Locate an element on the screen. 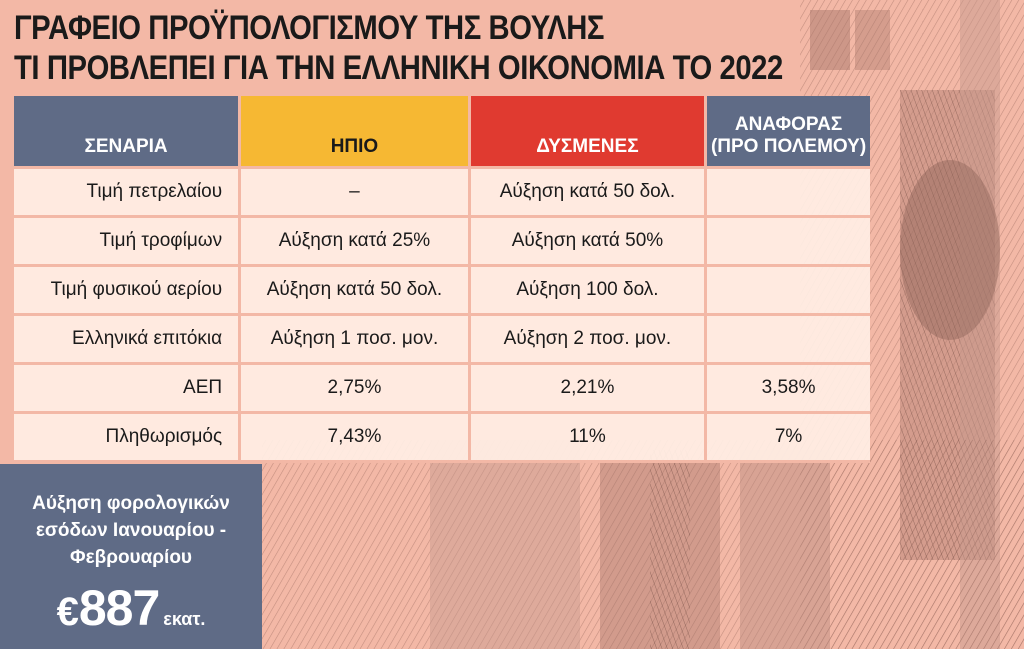  cell-mild: Αύξηση κατά 50 δολ. is located at coordinates (353, 291).